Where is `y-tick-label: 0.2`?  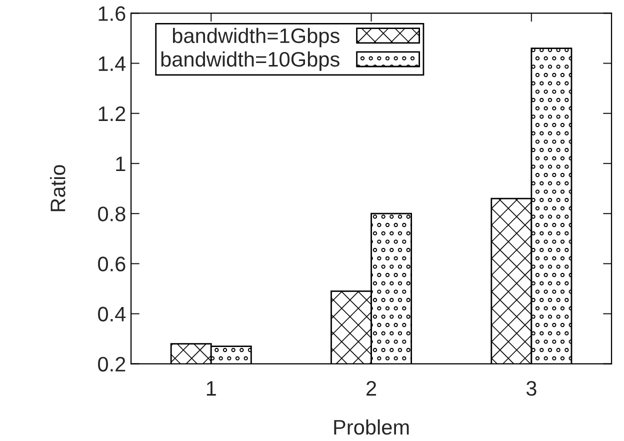 y-tick-label: 0.2 is located at coordinates (112, 364).